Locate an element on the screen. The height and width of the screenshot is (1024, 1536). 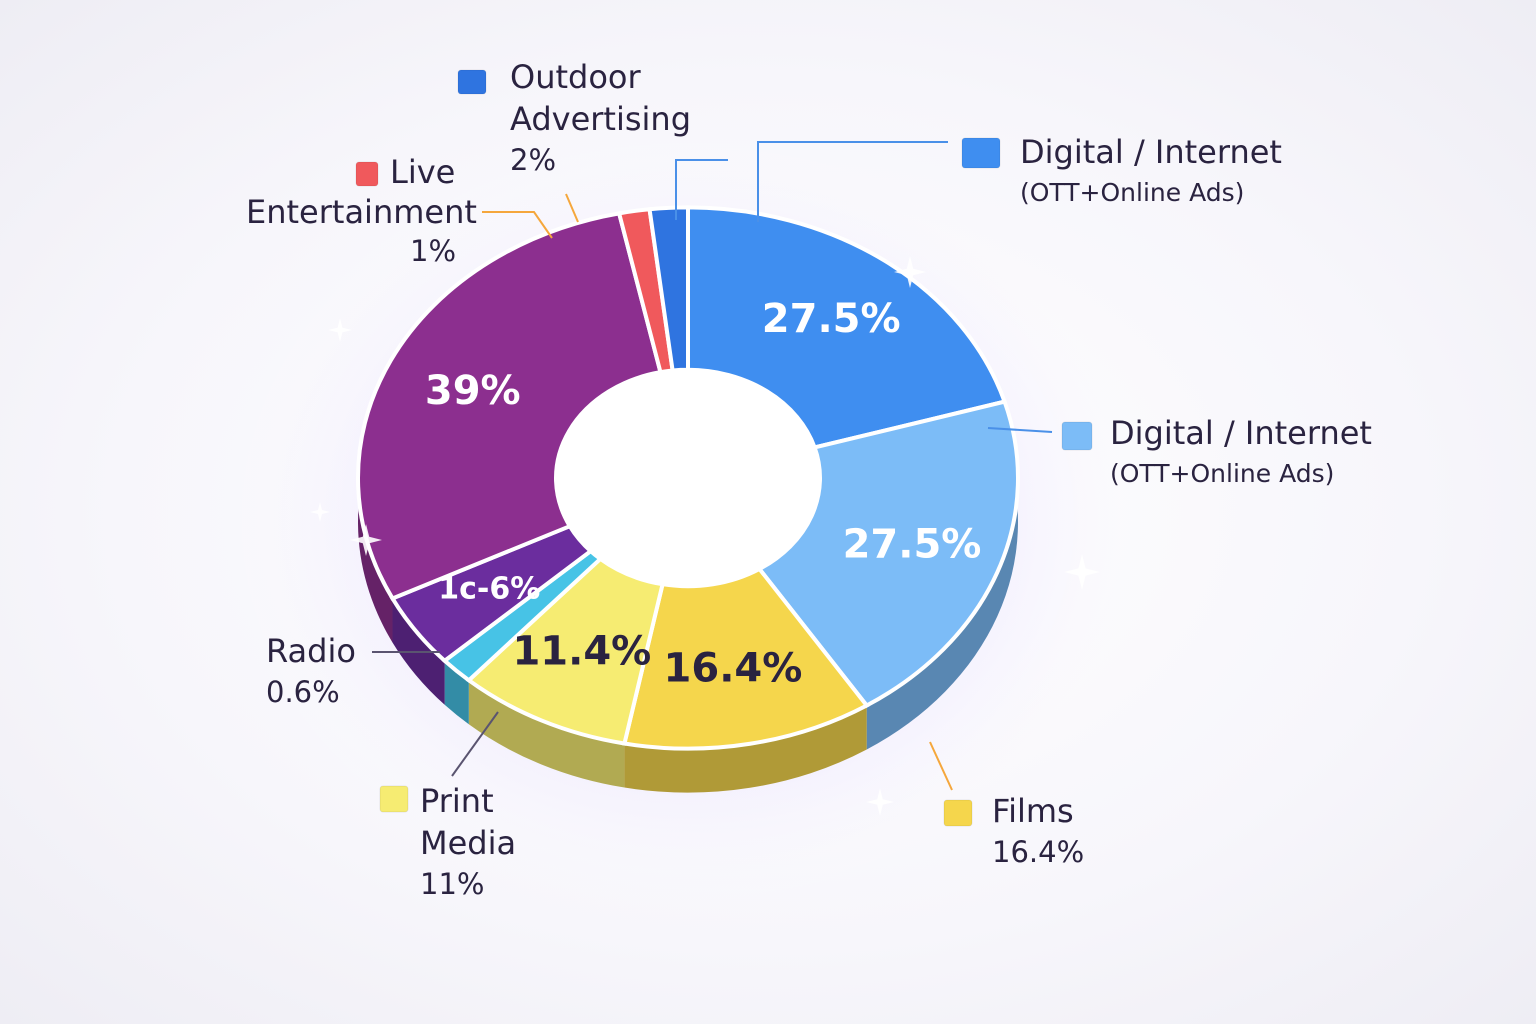
legend-name-live: Live is located at coordinates (422, 172).